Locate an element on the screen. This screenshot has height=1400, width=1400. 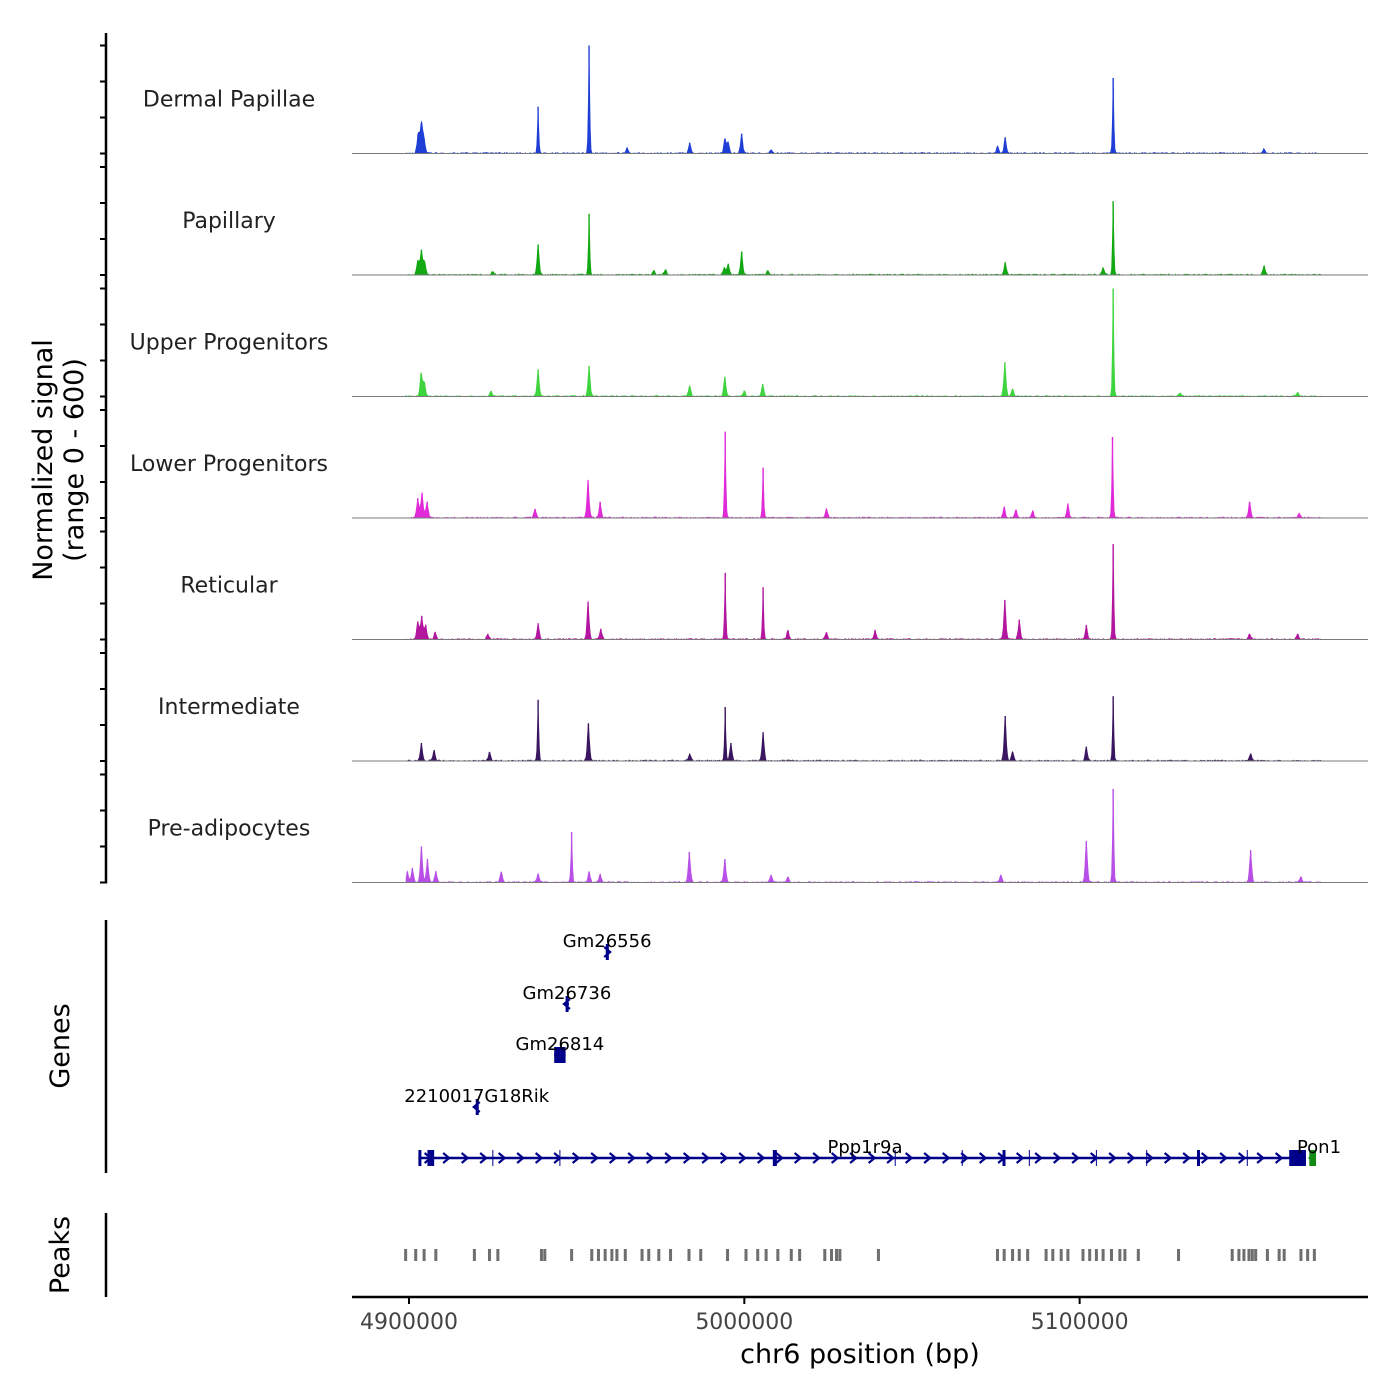
gene-label: Gm26736 is located at coordinates (567, 993).